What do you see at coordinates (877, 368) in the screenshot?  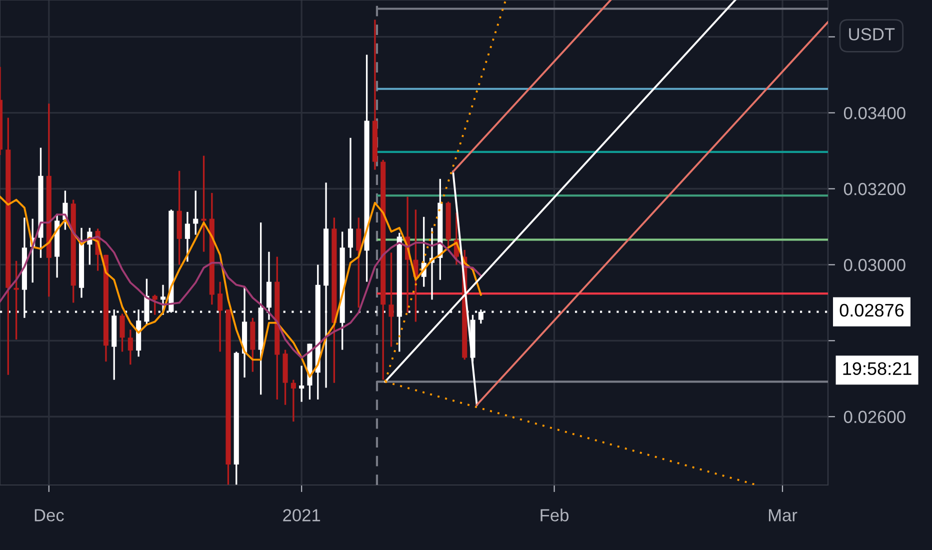 I see `text: 19:58:21` at bounding box center [877, 368].